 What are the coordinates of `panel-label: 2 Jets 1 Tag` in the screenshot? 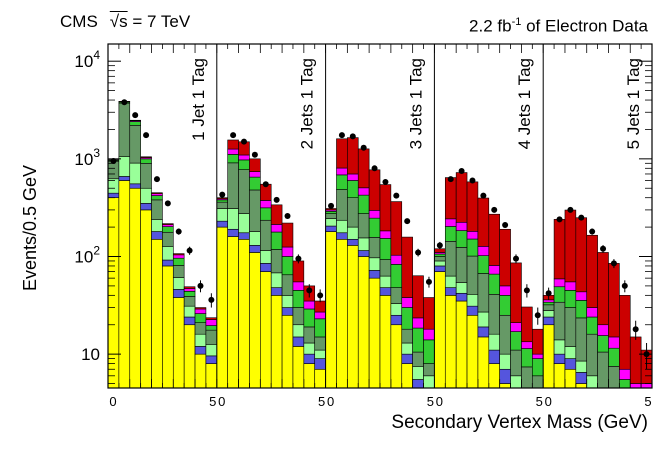 It's located at (307, 103).